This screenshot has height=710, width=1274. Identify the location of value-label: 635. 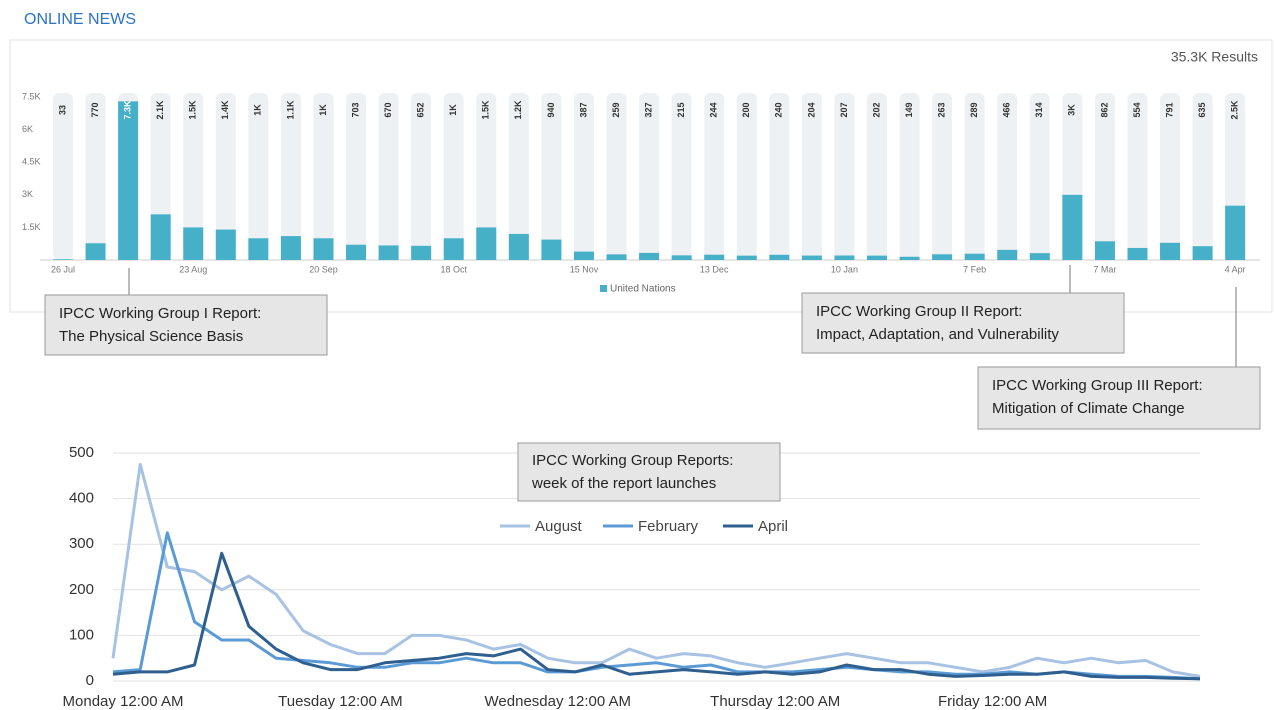
(1202, 109).